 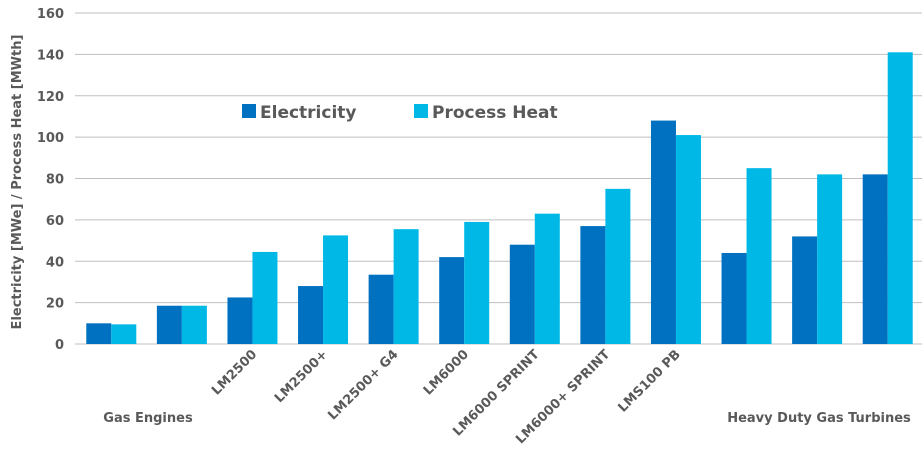 What do you see at coordinates (649, 381) in the screenshot?
I see `x-tick-label: LMS100 PB` at bounding box center [649, 381].